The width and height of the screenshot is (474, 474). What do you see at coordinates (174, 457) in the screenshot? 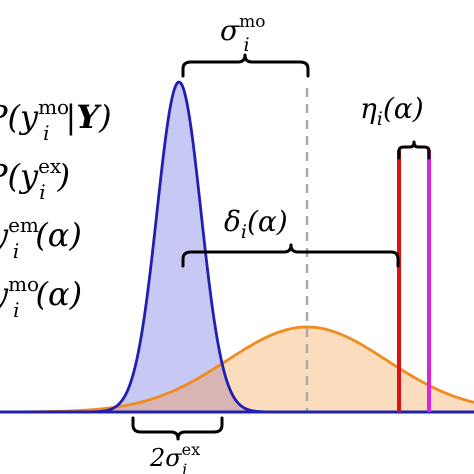
I see `sigma-ex-label: 2σex i` at bounding box center [174, 457].